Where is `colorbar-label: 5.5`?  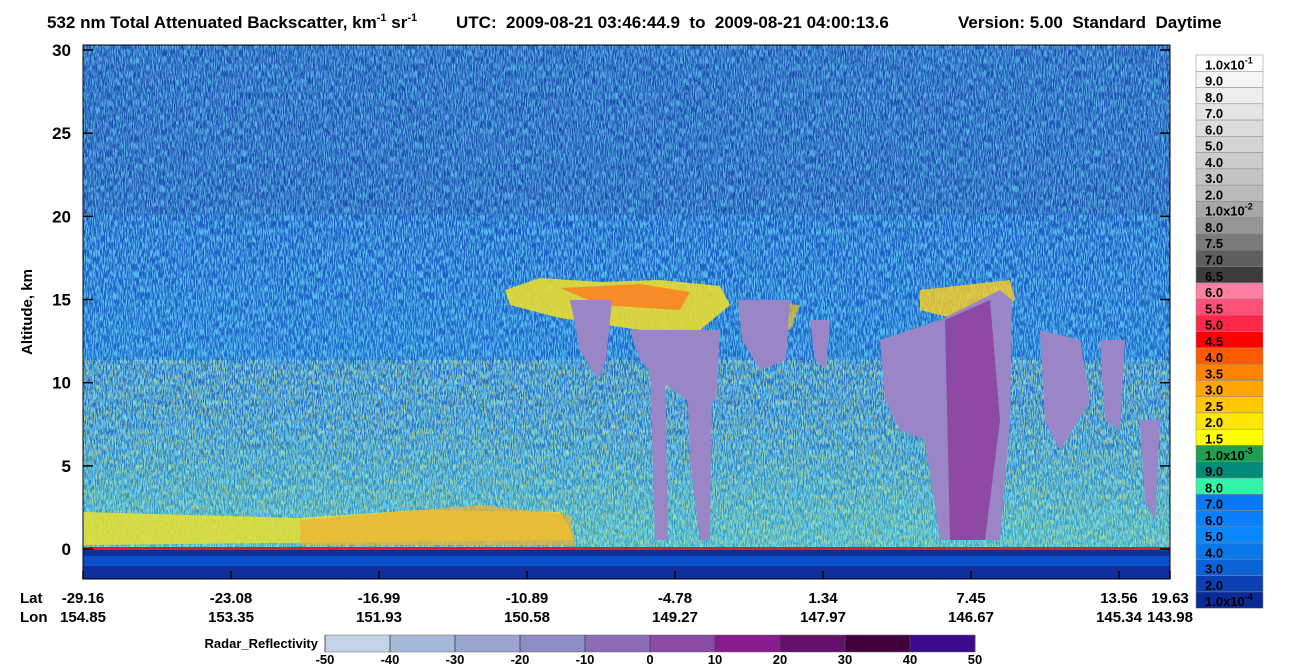
colorbar-label: 5.5 is located at coordinates (1214, 308).